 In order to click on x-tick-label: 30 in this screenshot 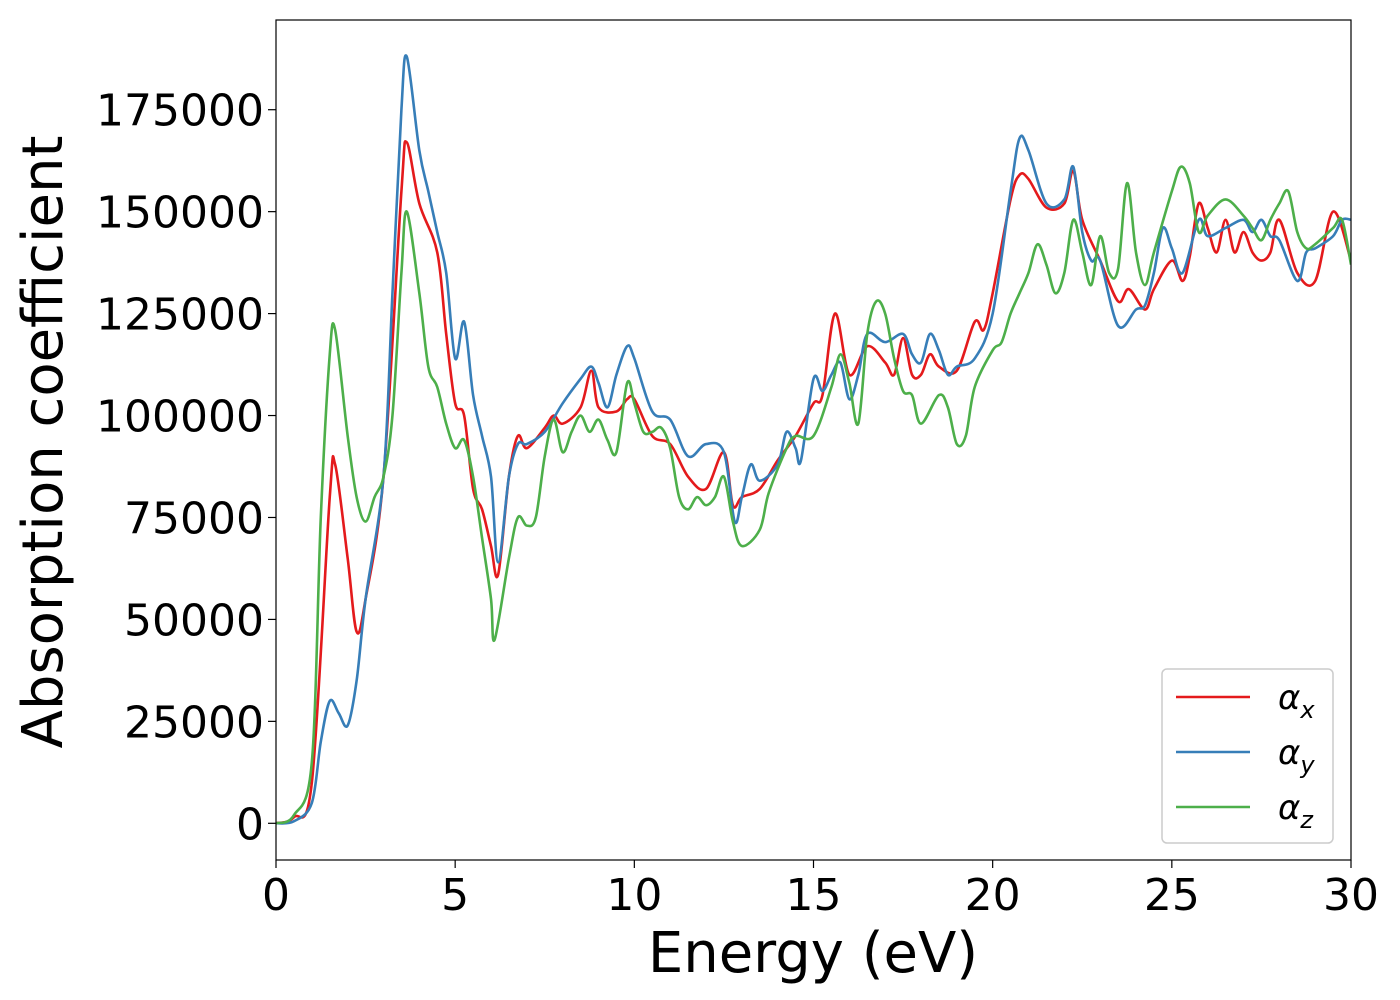, I will do `click(1351, 895)`.